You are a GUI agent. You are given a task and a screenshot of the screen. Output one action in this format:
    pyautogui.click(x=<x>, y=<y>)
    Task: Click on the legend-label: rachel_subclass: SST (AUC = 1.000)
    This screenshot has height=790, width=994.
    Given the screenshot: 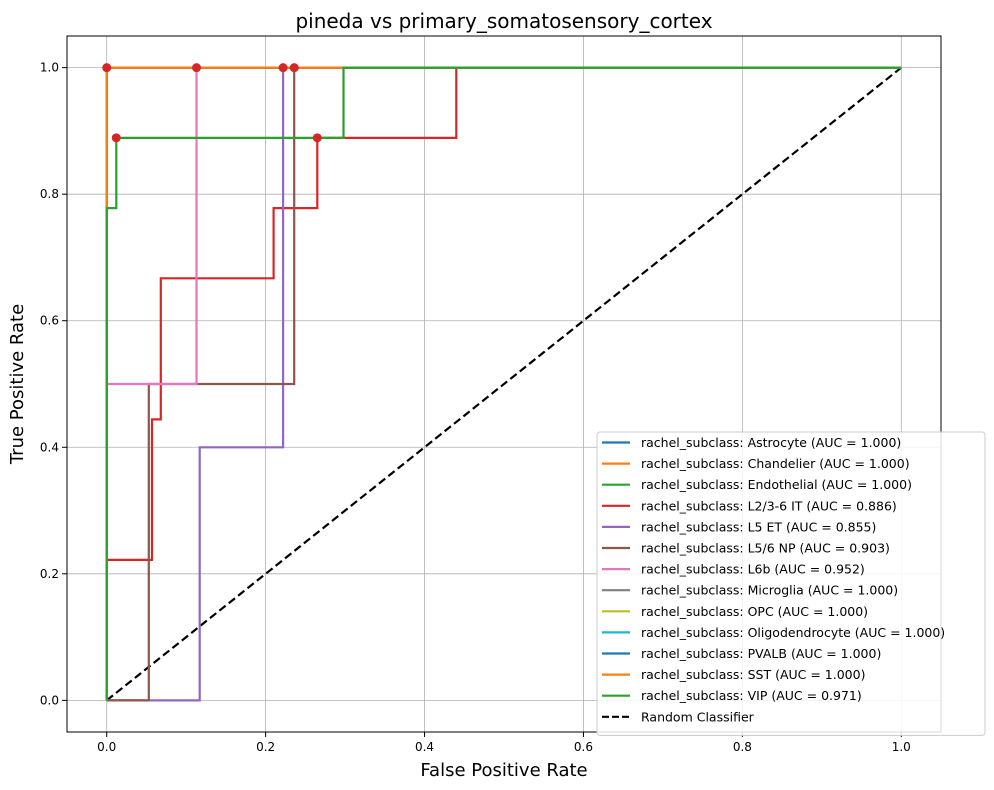 What is the action you would take?
    pyautogui.click(x=753, y=674)
    